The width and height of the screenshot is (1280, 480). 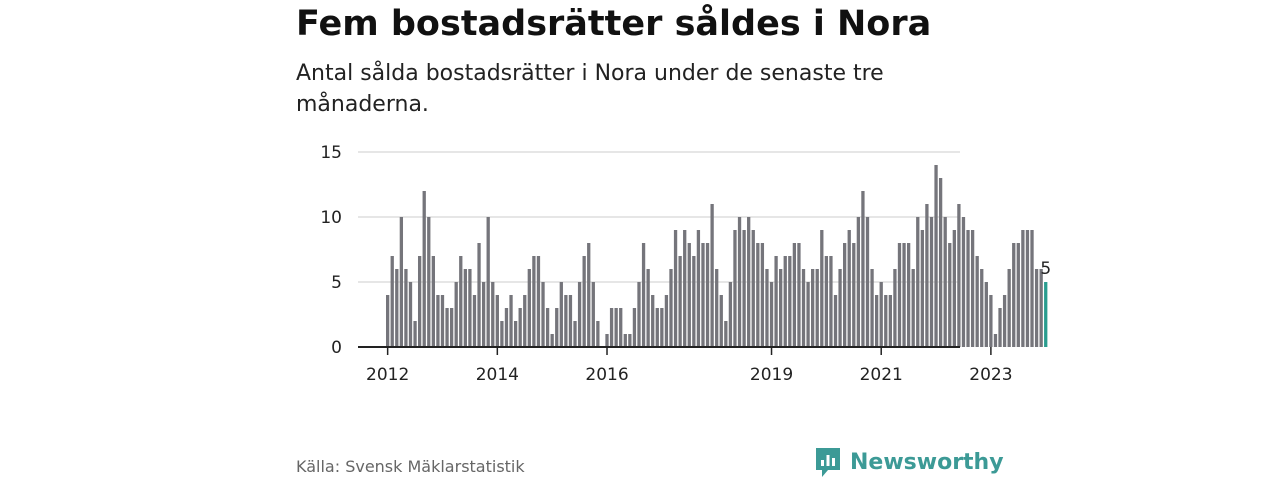 What do you see at coordinates (410, 466) in the screenshot?
I see `source-text: Källa: Svensk Mäklarstatistik` at bounding box center [410, 466].